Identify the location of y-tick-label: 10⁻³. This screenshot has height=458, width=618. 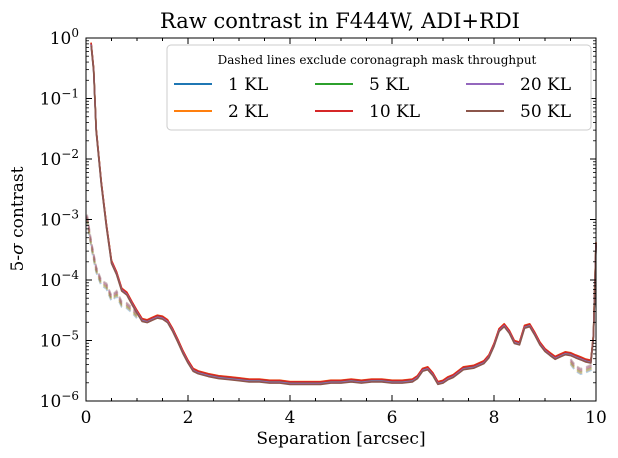
(59, 219).